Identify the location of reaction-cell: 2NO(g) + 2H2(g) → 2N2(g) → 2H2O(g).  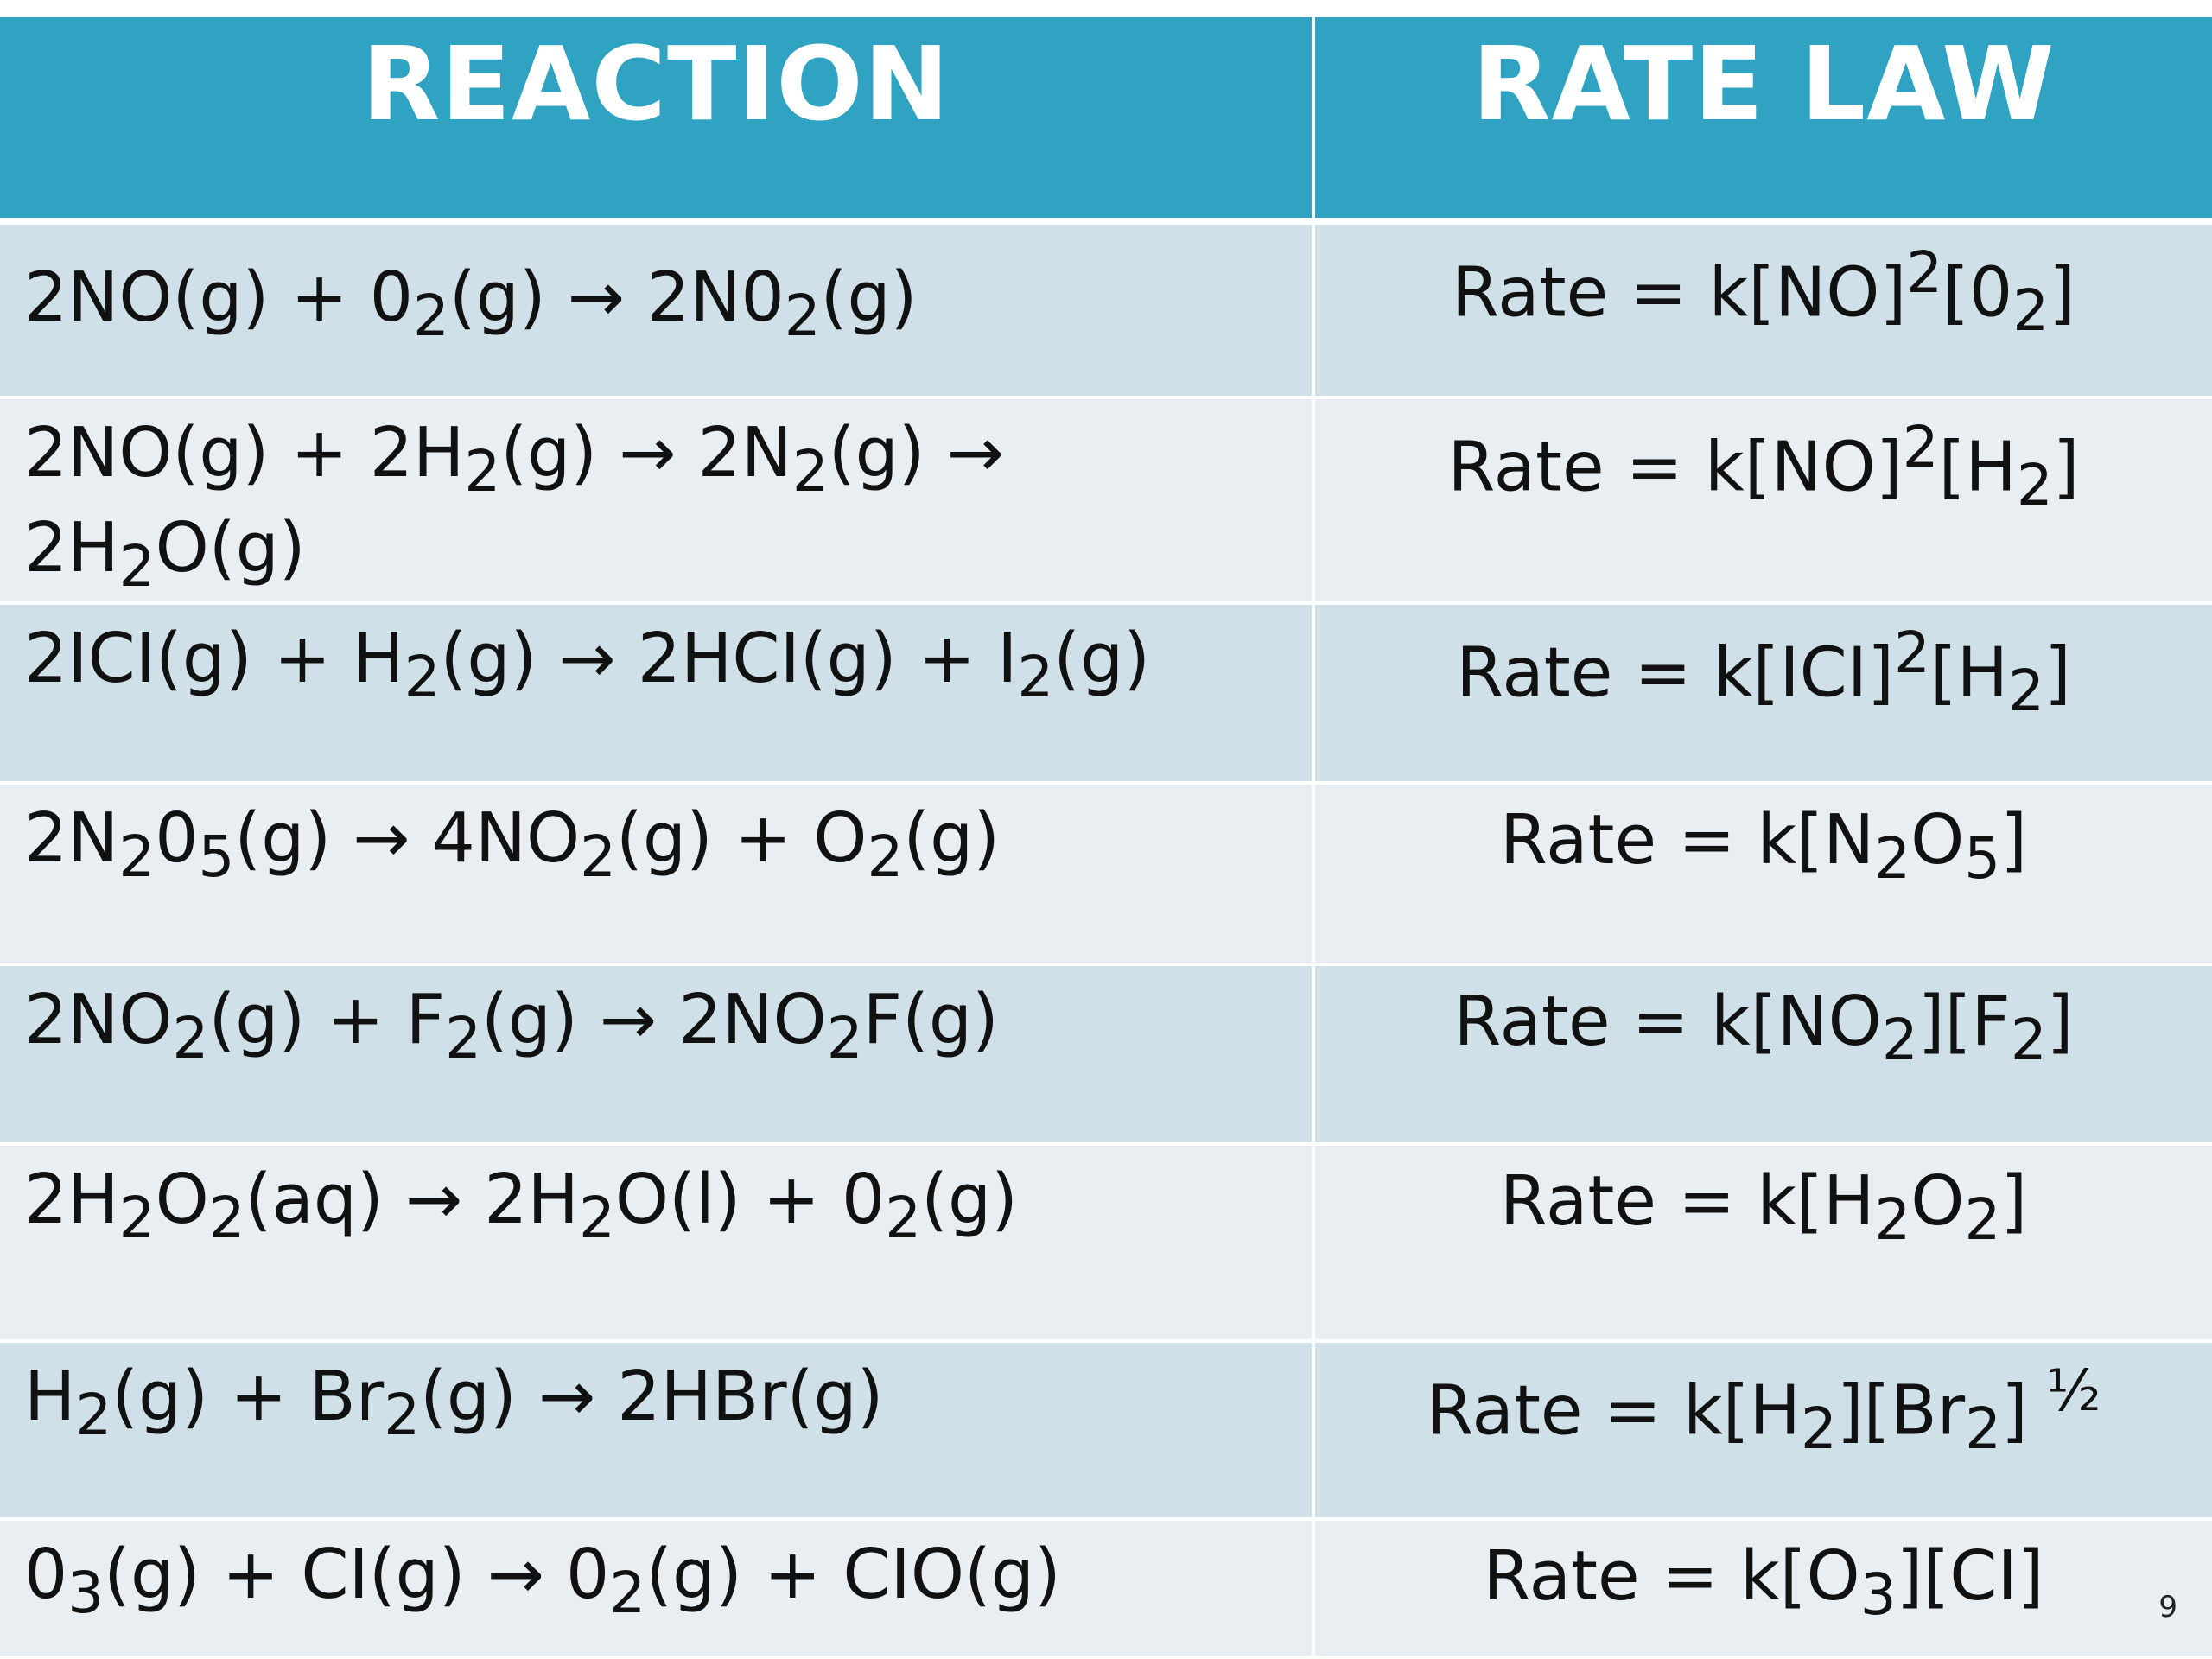
(657, 502).